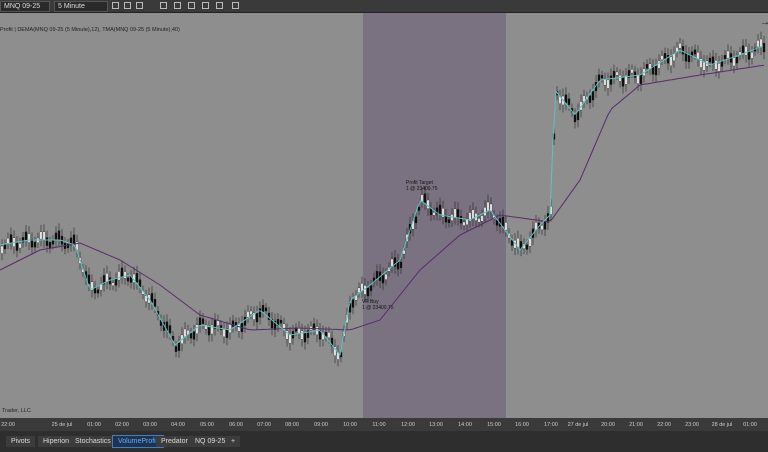 This screenshot has width=768, height=452. What do you see at coordinates (210, 441) in the screenshot?
I see `tab: NQ 09-25` at bounding box center [210, 441].